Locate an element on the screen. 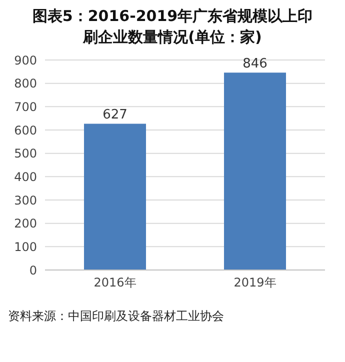 This screenshot has height=362, width=345. data-label: 627 is located at coordinates (115, 115).